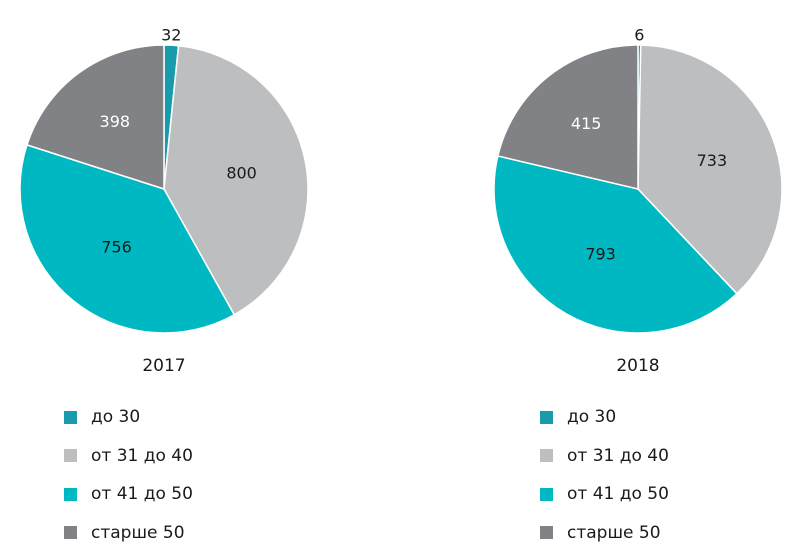 This screenshot has height=552, width=800. I want to click on legend-2018: до 30 от 31 до 40 от 41 до 50 старше 50, so click(660, 475).